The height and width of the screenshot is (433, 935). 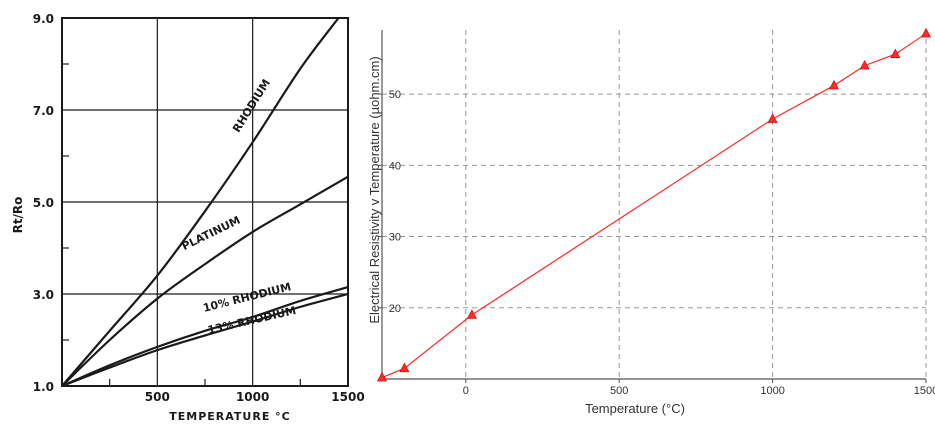 I want to click on x-axis-label: Temperature (°C), so click(x=635, y=408).